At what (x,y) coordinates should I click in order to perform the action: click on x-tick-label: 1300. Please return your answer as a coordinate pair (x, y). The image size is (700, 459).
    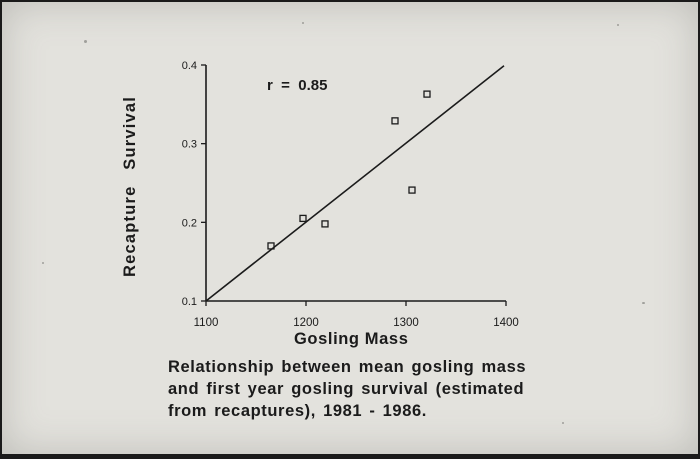
    Looking at the image, I should click on (406, 323).